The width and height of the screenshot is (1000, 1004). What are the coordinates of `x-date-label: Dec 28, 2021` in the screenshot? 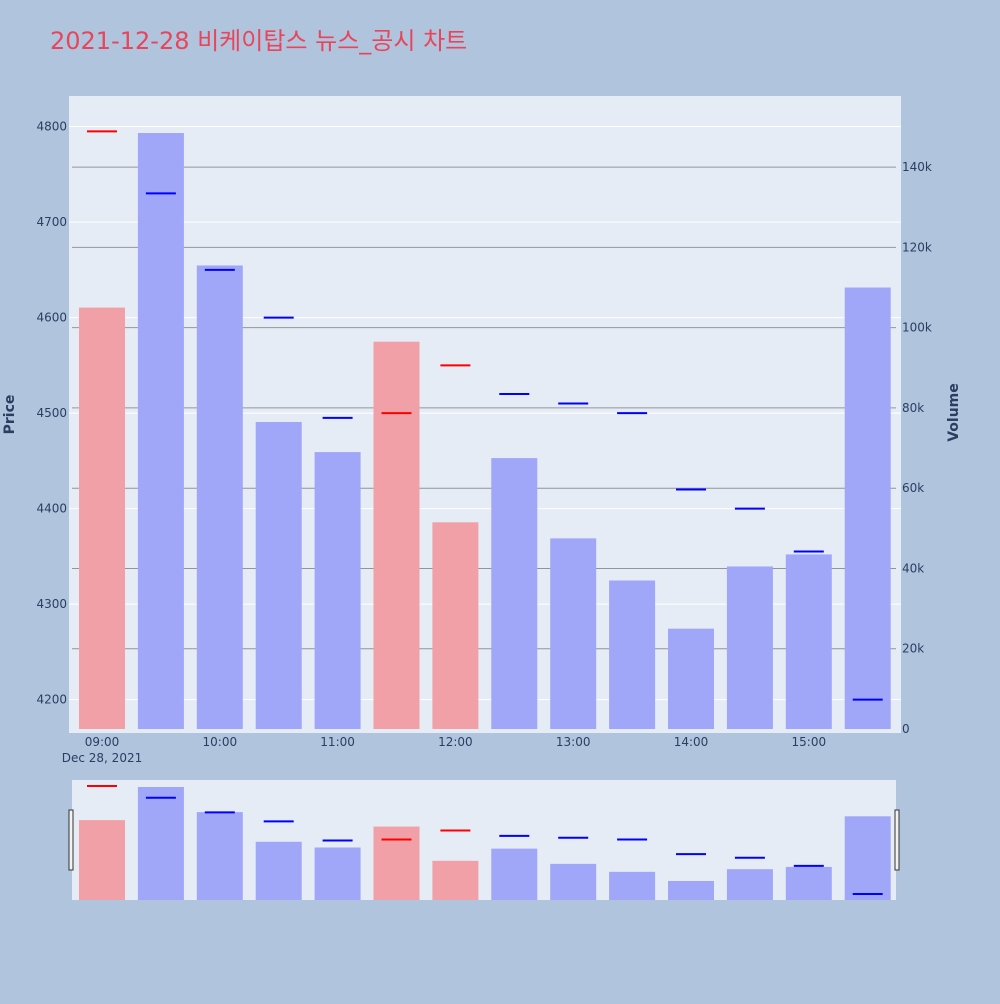 It's located at (102, 758).